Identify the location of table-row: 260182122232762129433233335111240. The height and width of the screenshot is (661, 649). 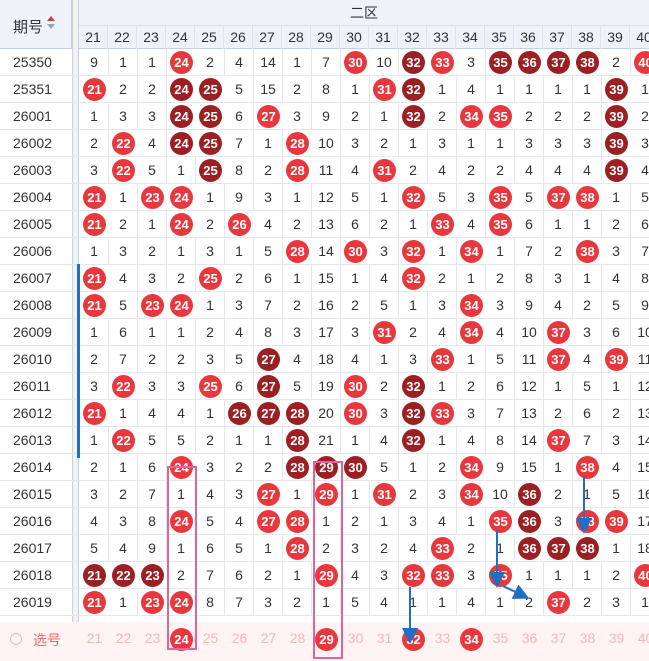
(324, 575).